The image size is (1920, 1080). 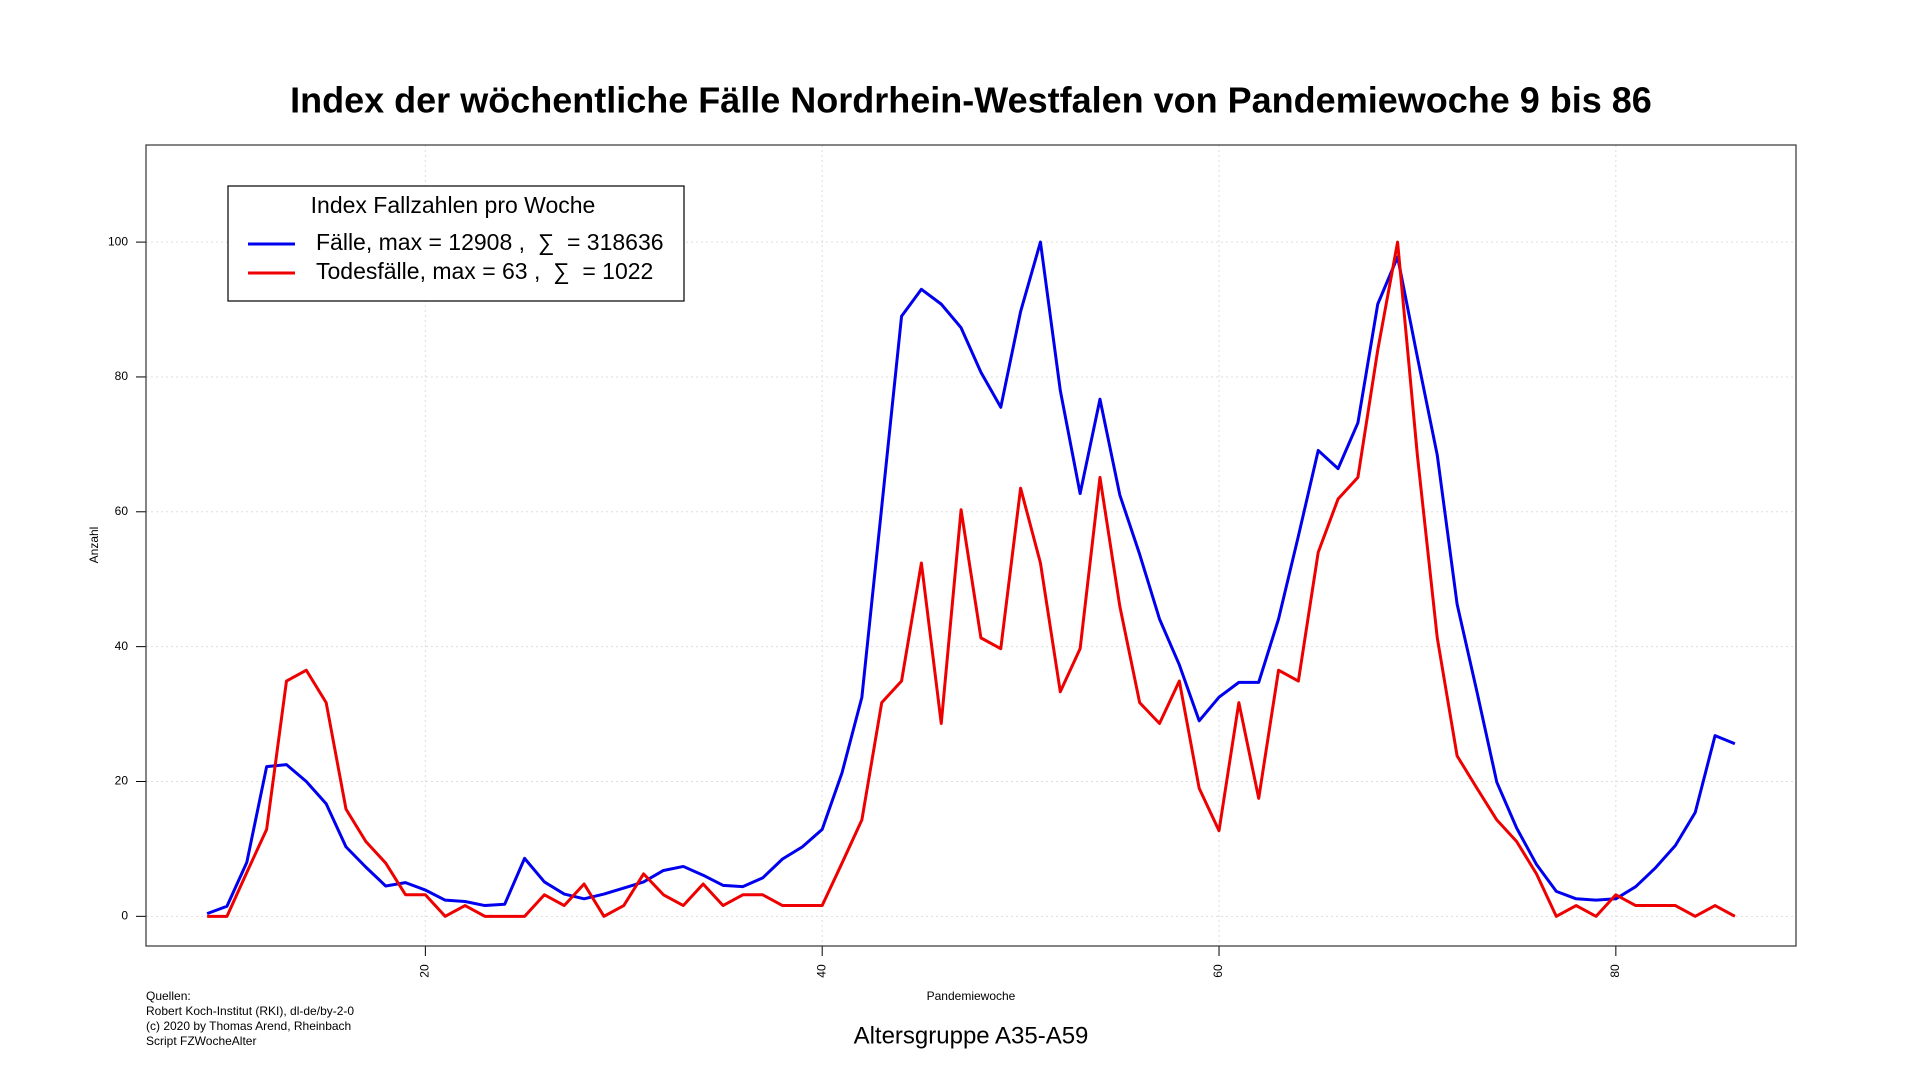 I want to click on y-tick-label: 20, so click(x=122, y=781).